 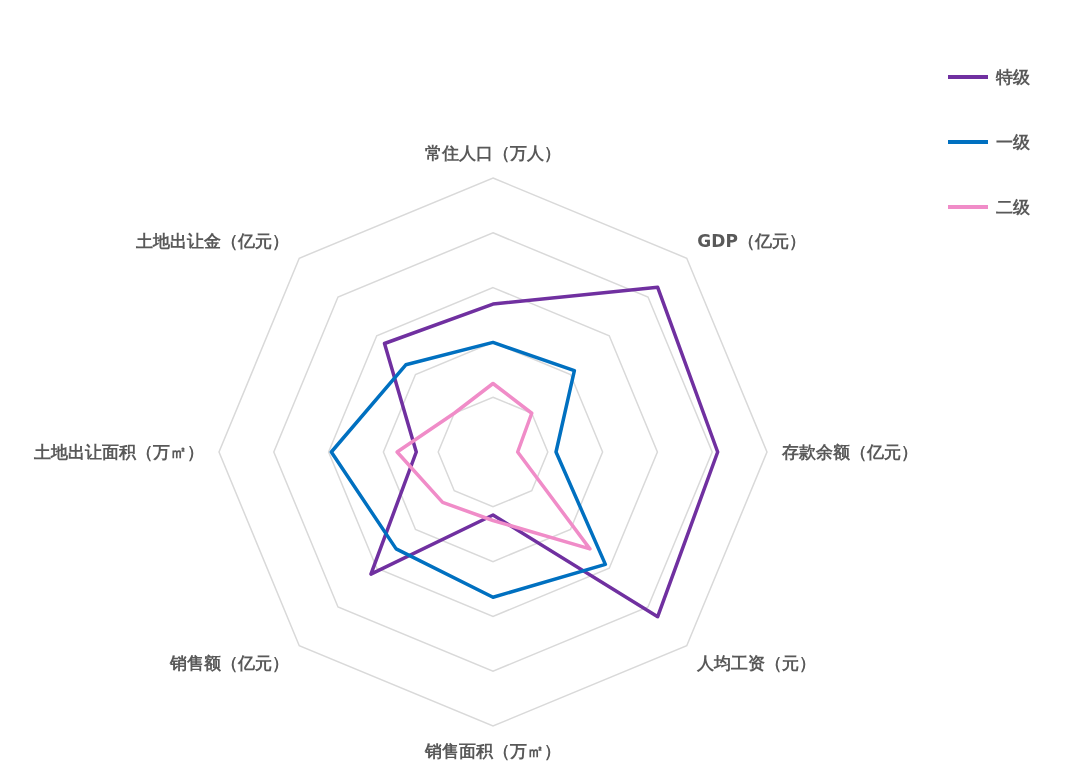 What do you see at coordinates (492, 751) in the screenshot?
I see `spoke-label: 销售面积（万㎡）` at bounding box center [492, 751].